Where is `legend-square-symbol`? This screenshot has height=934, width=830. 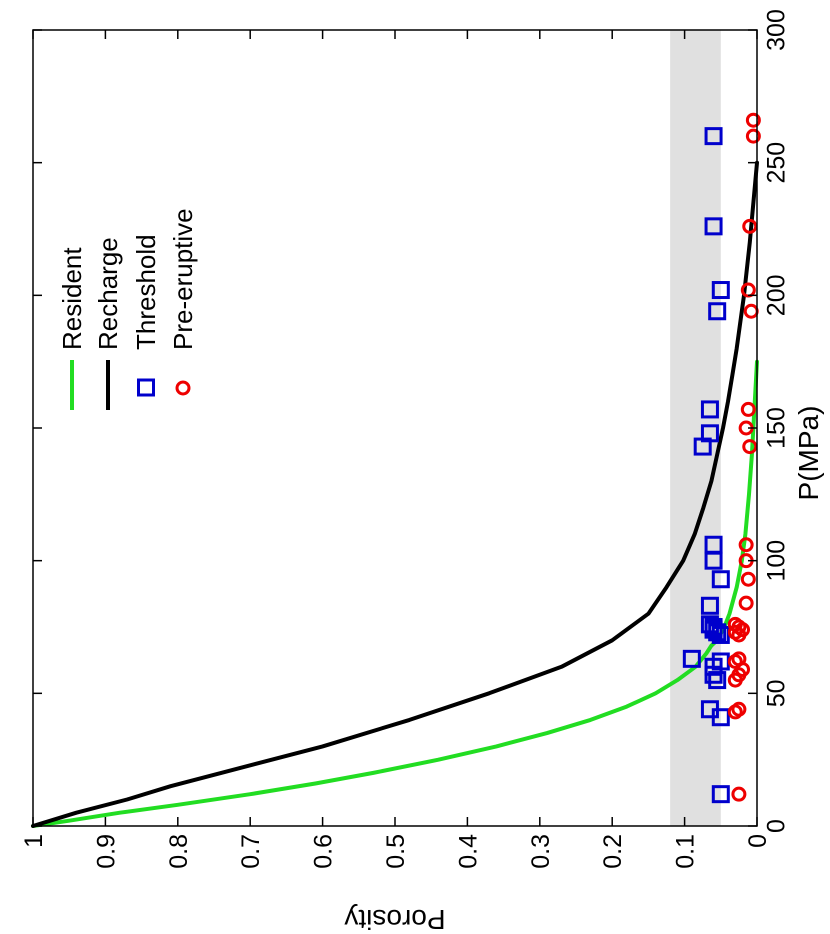 legend-square-symbol is located at coordinates (146, 387).